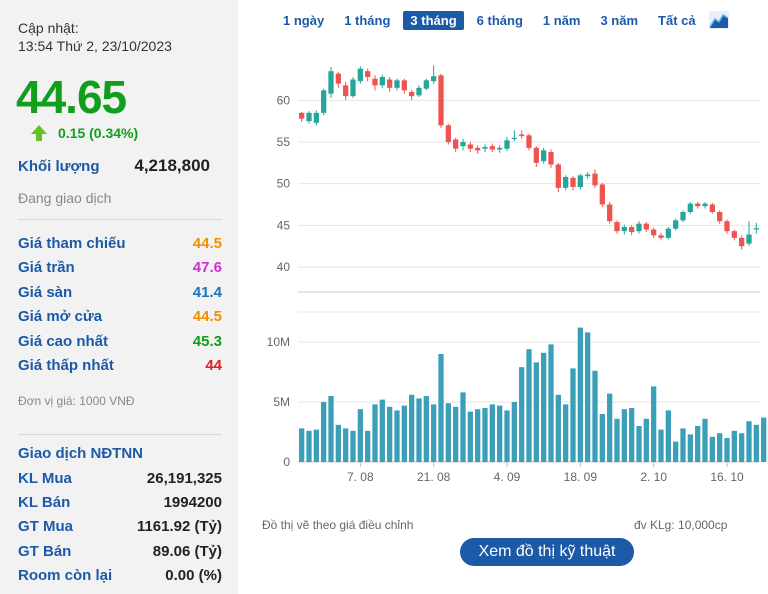 The image size is (768, 594). Describe the element at coordinates (681, 525) in the screenshot. I see `volume-unit-note: đv KLg: 10,000cp` at that location.